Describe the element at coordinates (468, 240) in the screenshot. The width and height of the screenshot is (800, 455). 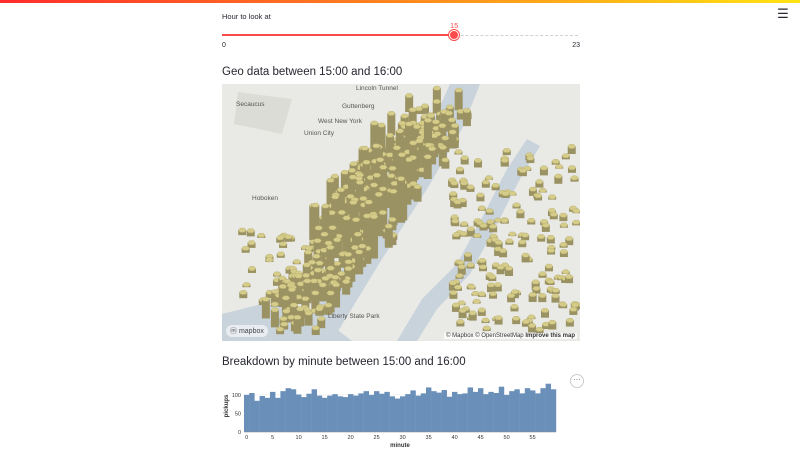
I see `east-river` at that location.